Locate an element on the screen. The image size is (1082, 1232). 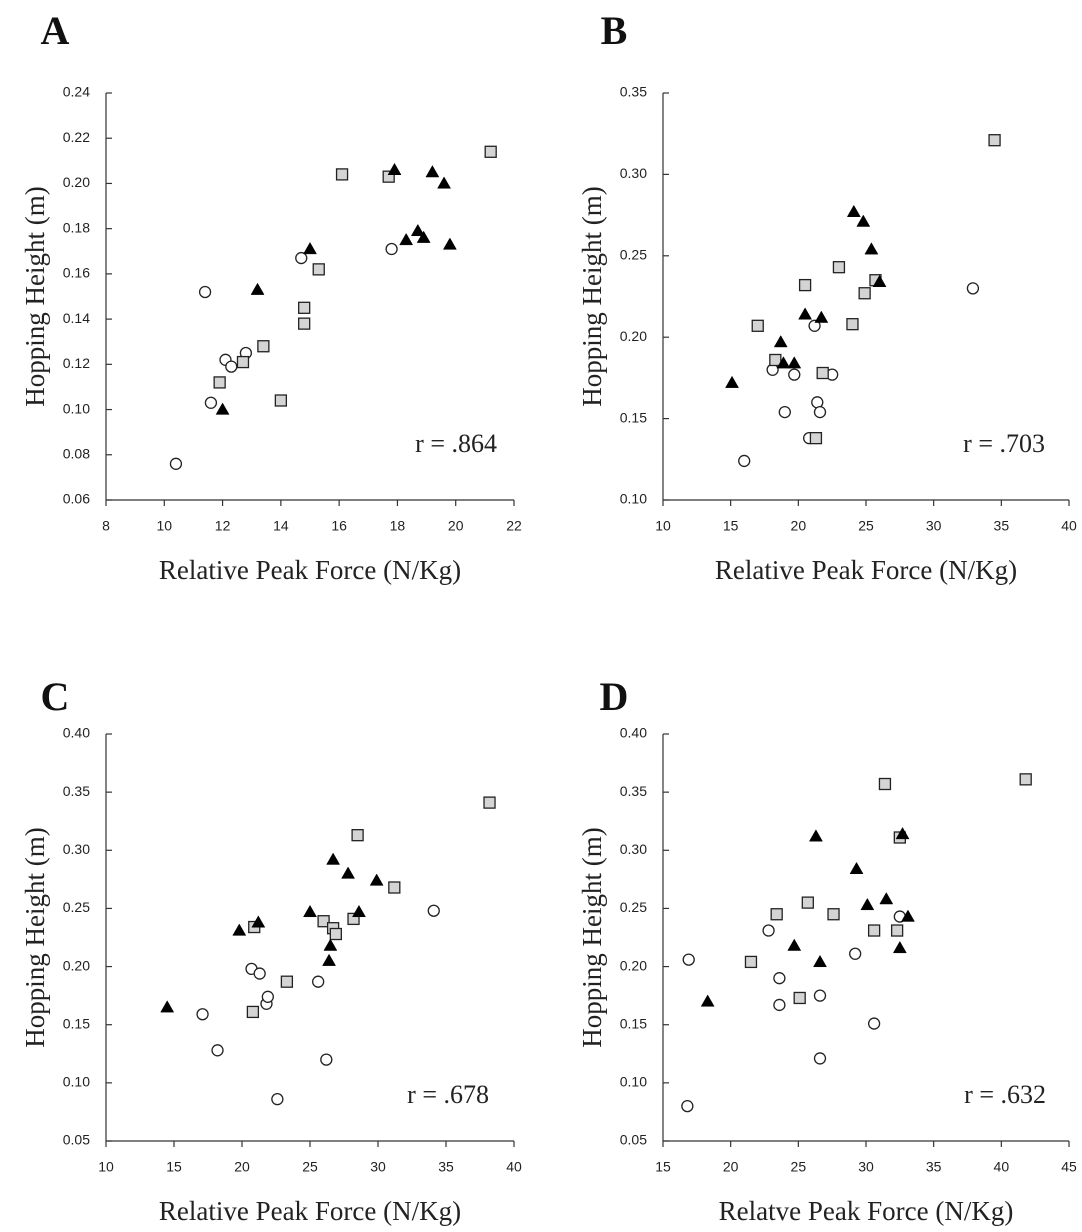
x-tick-label-c: 35 is located at coordinates (446, 1167).